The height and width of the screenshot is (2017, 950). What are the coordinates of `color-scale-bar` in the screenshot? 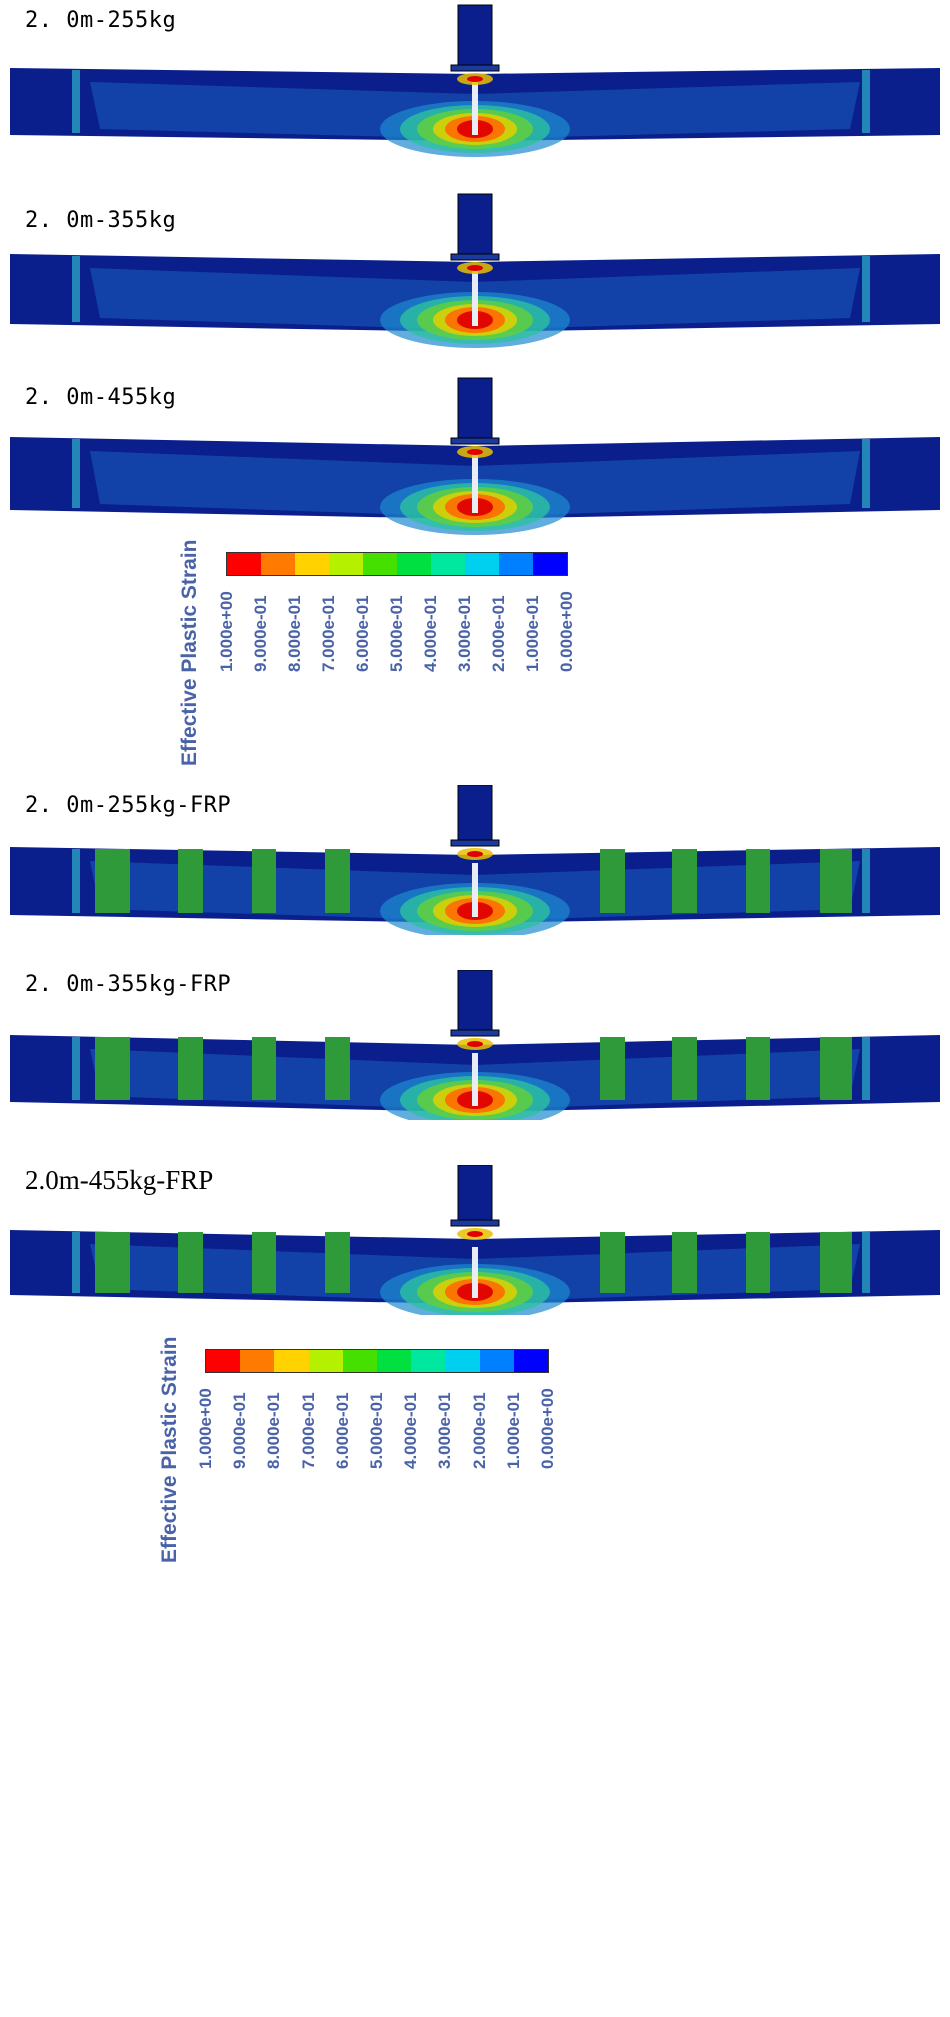 It's located at (397, 564).